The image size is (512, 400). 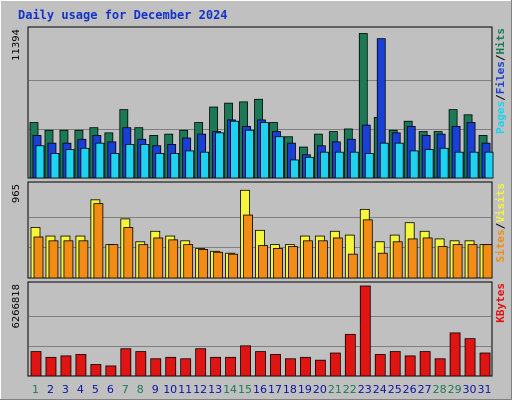 I want to click on series-label-part: Visits, so click(x=500, y=203).